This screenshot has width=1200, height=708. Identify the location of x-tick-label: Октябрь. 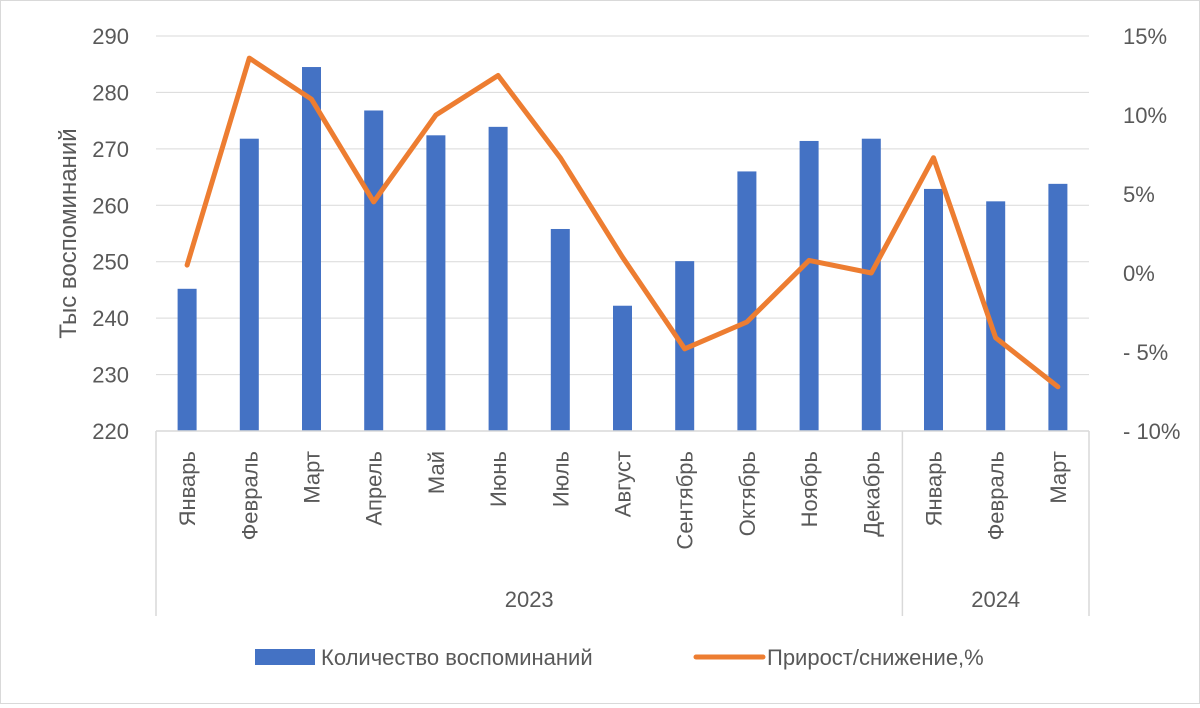
(747, 493).